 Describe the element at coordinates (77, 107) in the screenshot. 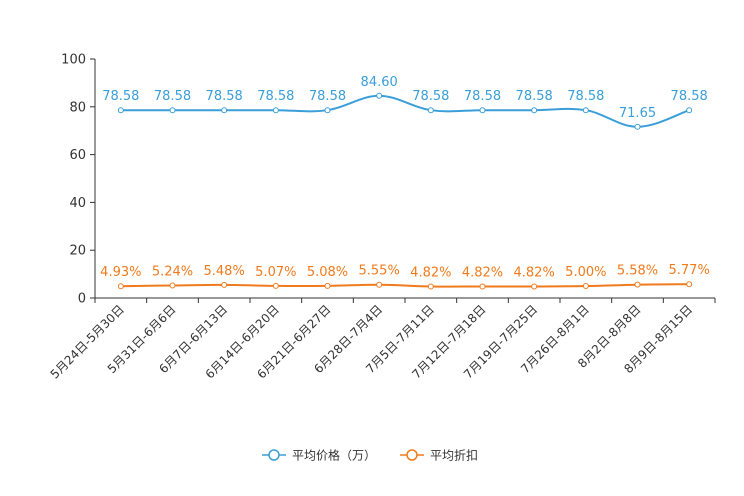

I see `y-tick-label: 80` at that location.